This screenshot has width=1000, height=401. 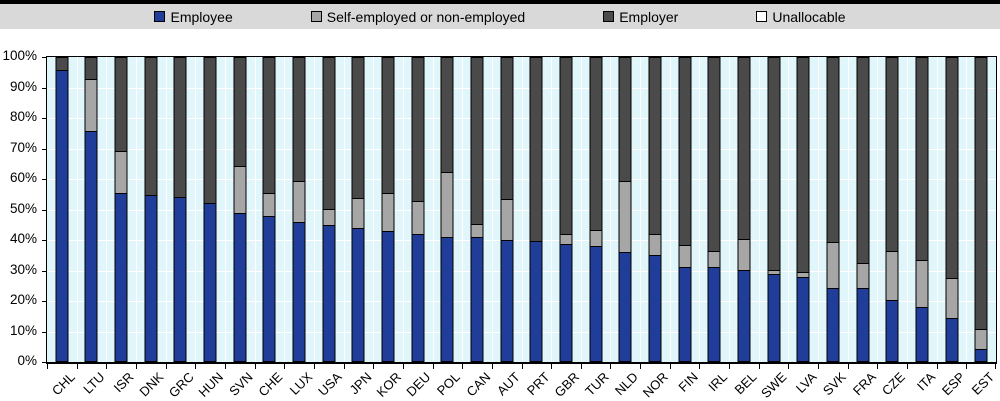 What do you see at coordinates (863, 276) in the screenshot?
I see `segment-self-employed-or-non-employed-FRA` at bounding box center [863, 276].